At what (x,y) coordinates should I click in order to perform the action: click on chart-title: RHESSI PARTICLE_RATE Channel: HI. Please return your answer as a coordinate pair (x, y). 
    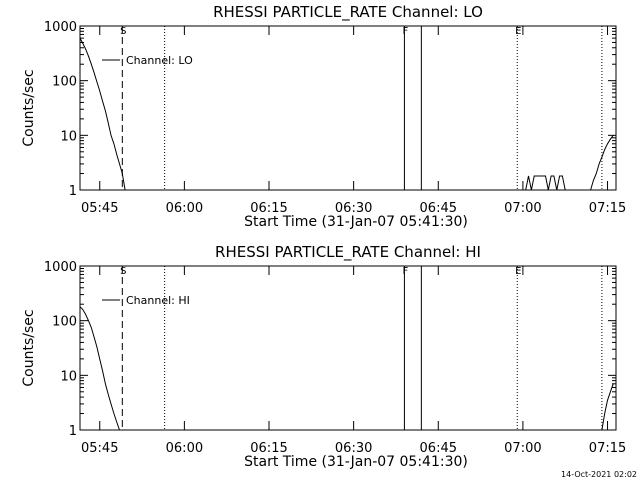
    Looking at the image, I should click on (348, 252).